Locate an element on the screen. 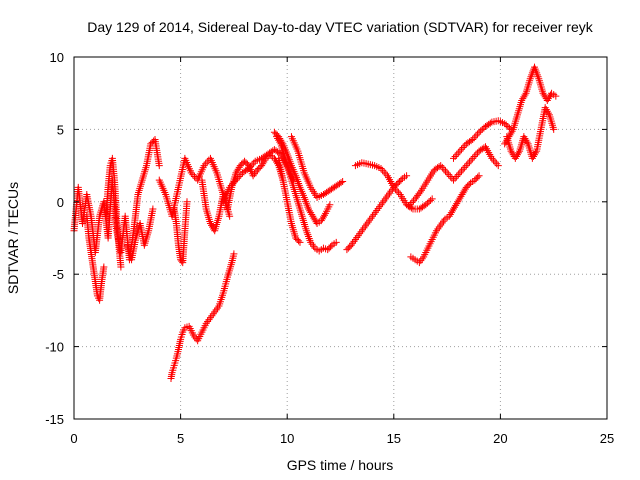 The width and height of the screenshot is (640, 480). x-tick-label: 10 is located at coordinates (287, 438).